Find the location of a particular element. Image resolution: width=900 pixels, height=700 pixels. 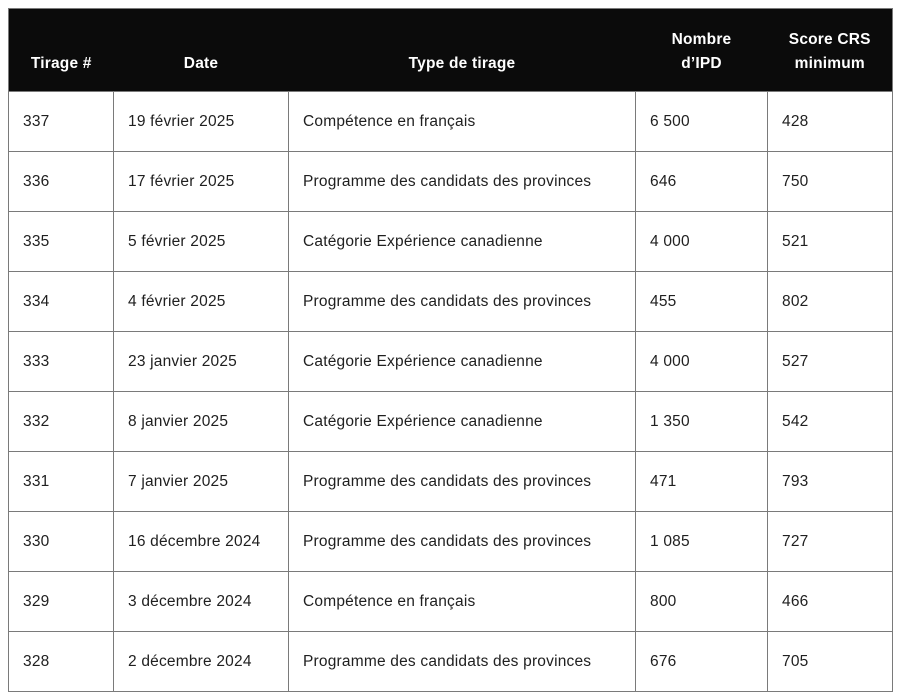

draw-number-cell: 328 is located at coordinates (61, 661).